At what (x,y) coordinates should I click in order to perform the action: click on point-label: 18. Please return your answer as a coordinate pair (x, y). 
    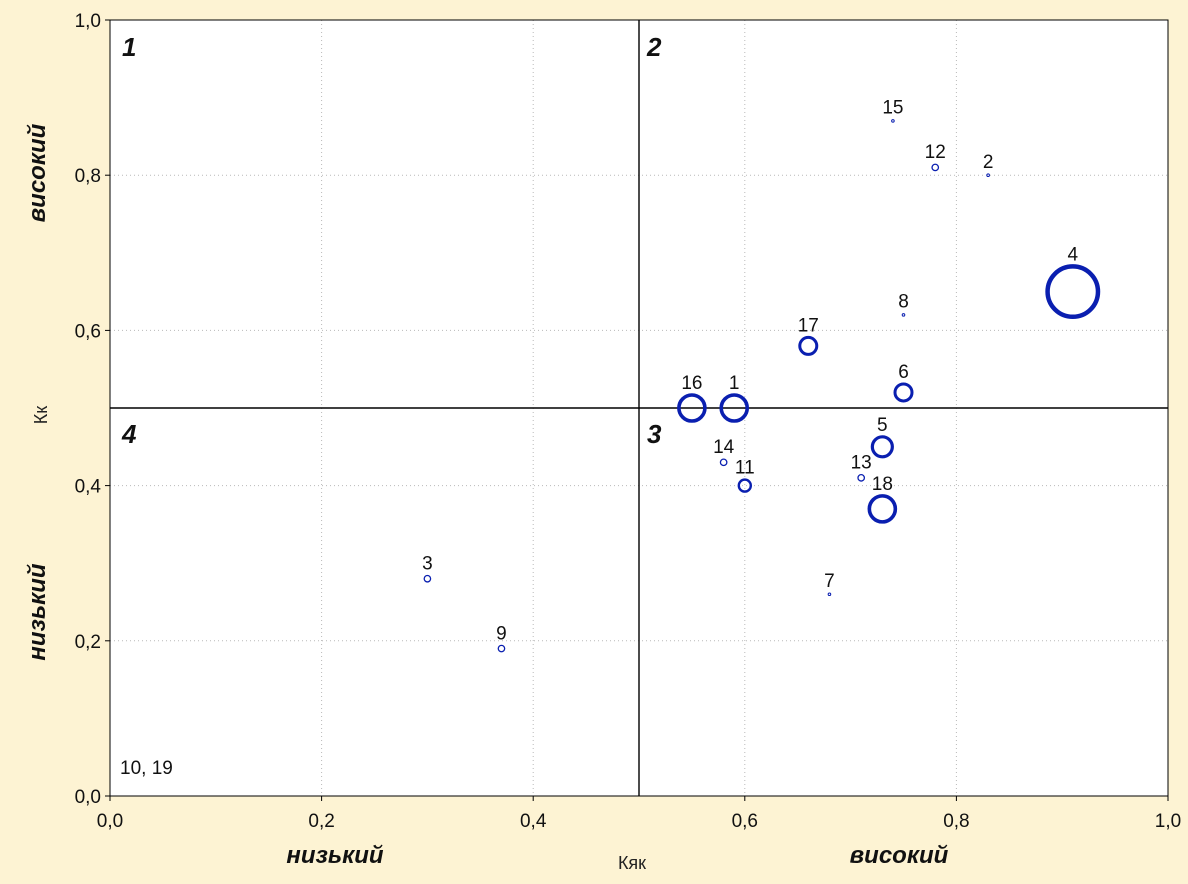
    Looking at the image, I should click on (882, 484).